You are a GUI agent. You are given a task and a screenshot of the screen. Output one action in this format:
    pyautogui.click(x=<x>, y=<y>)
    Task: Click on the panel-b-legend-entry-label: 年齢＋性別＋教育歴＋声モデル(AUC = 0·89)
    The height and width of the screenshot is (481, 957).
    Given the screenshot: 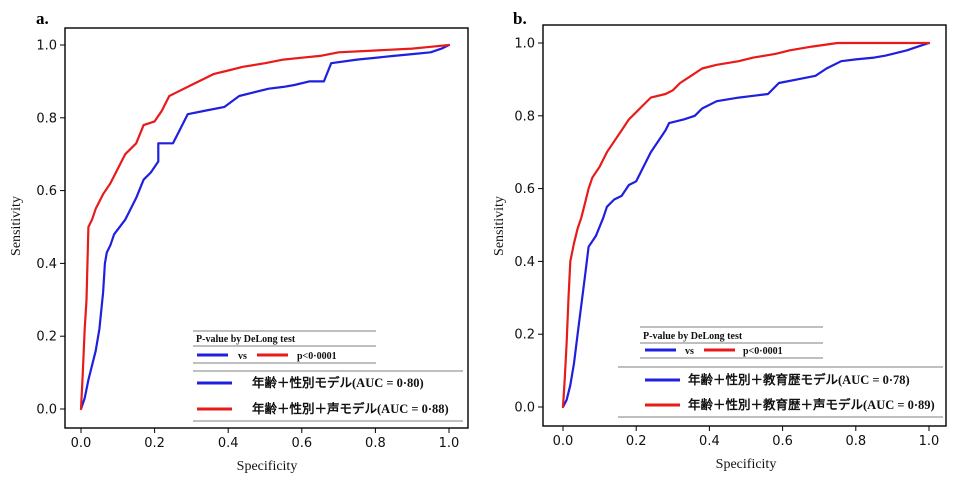 What is the action you would take?
    pyautogui.click(x=811, y=404)
    